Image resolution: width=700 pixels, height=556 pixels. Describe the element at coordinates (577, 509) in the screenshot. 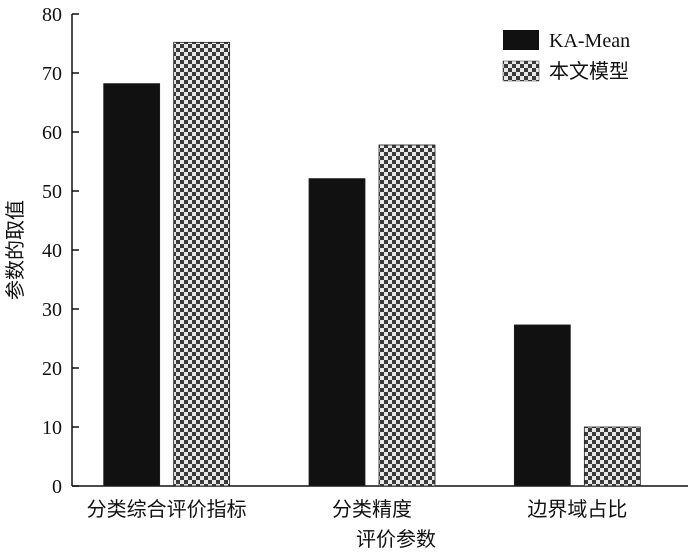

I see `x-category-label: 边界域占比` at that location.